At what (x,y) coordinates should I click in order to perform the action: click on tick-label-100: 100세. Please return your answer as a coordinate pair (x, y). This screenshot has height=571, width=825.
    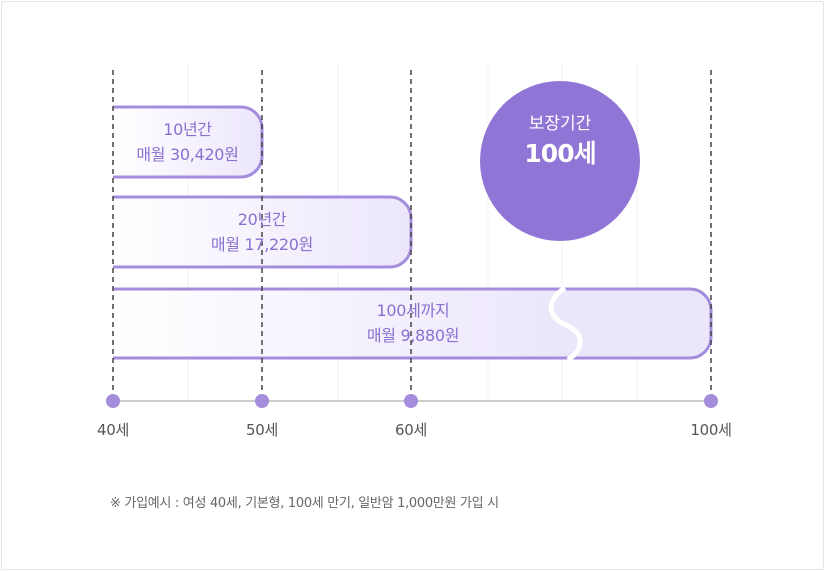
    Looking at the image, I should click on (711, 430).